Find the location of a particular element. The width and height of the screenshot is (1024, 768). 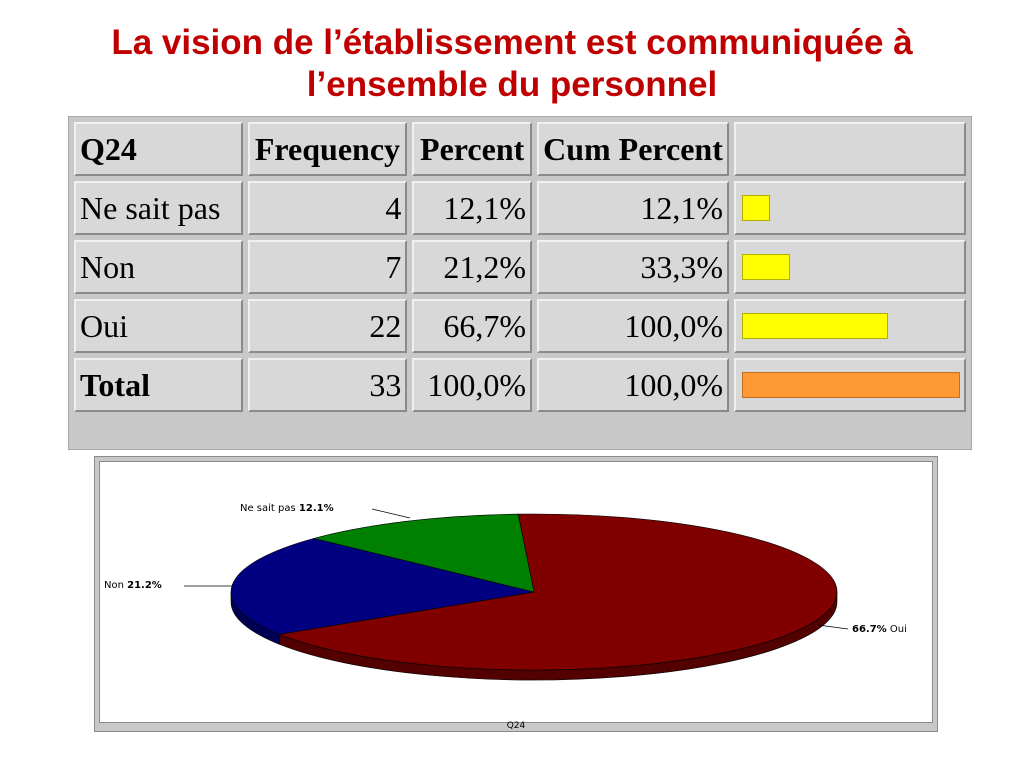

pie-slice-non is located at coordinates (382, 586).